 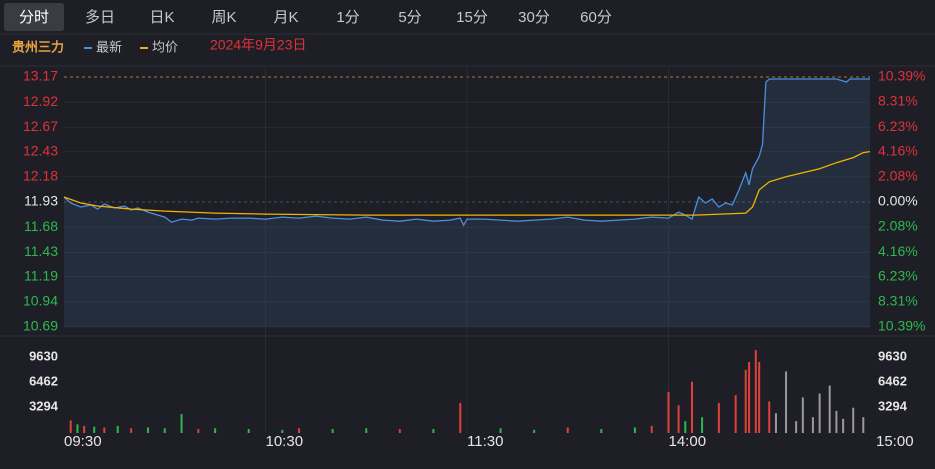 What do you see at coordinates (100, 17) in the screenshot?
I see `tab: 多日` at bounding box center [100, 17].